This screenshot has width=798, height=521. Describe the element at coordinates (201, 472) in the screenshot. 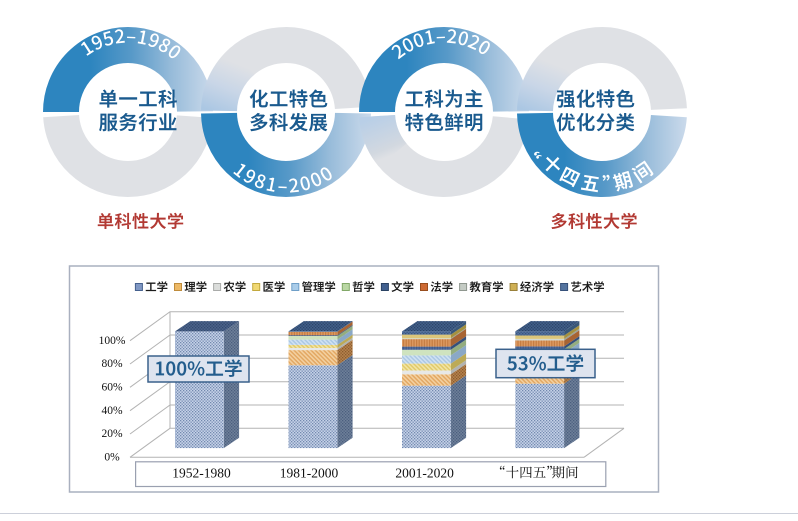

I see `svg-text: 1952-1980` at that location.